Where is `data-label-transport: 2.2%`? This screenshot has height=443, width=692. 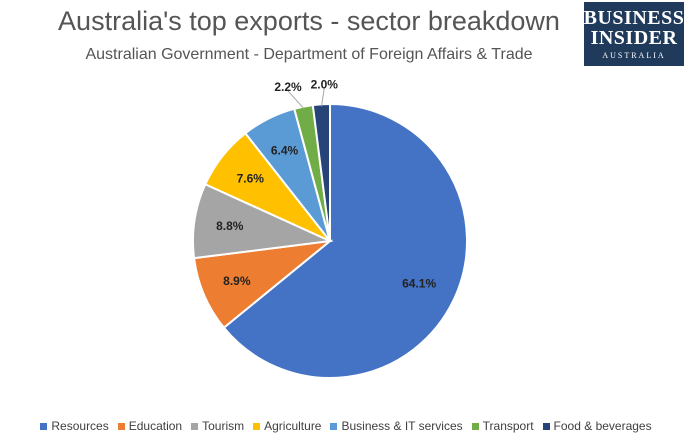
data-label-transport: 2.2% is located at coordinates (288, 87).